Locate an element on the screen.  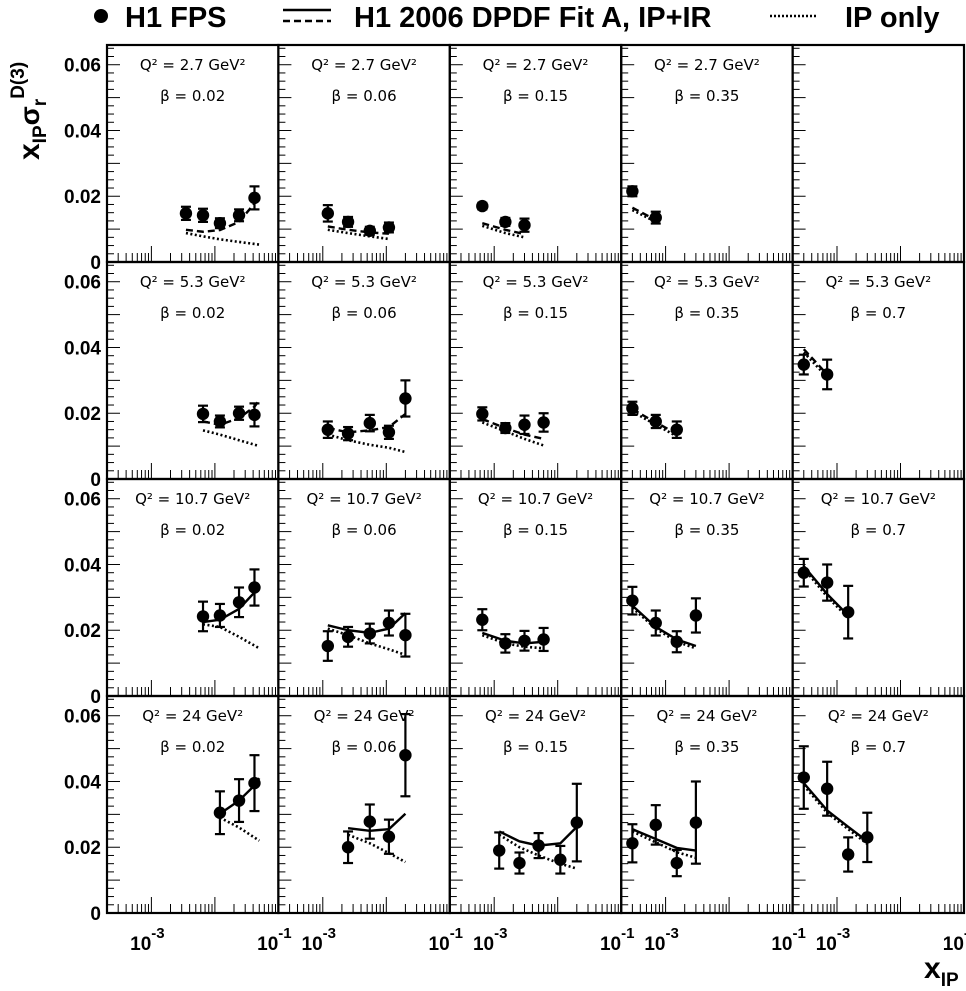
panel-r2-c4: Q² = 5.3 GeV² β = 0.35 is located at coordinates (707, 370).